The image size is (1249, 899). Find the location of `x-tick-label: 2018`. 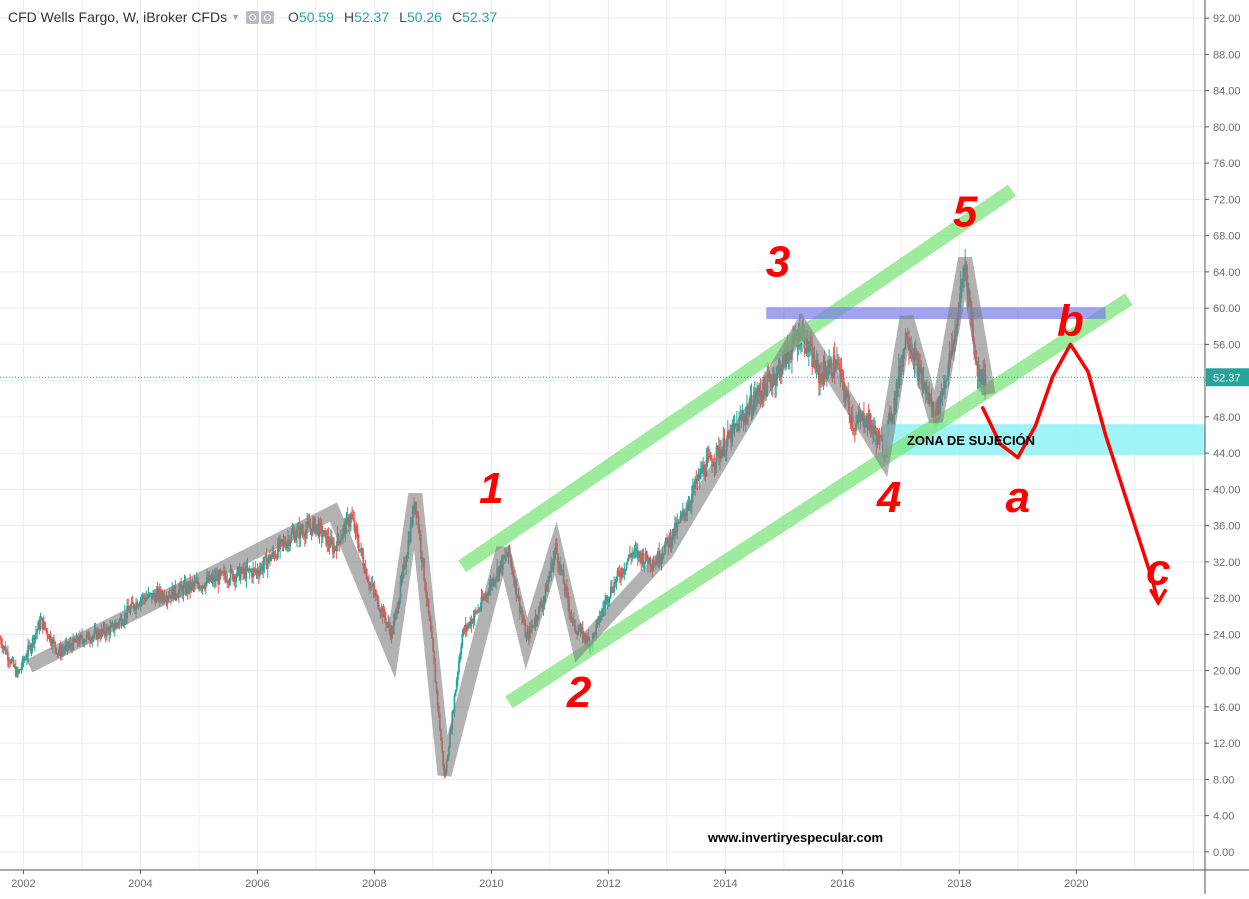

x-tick-label: 2018 is located at coordinates (959, 884).